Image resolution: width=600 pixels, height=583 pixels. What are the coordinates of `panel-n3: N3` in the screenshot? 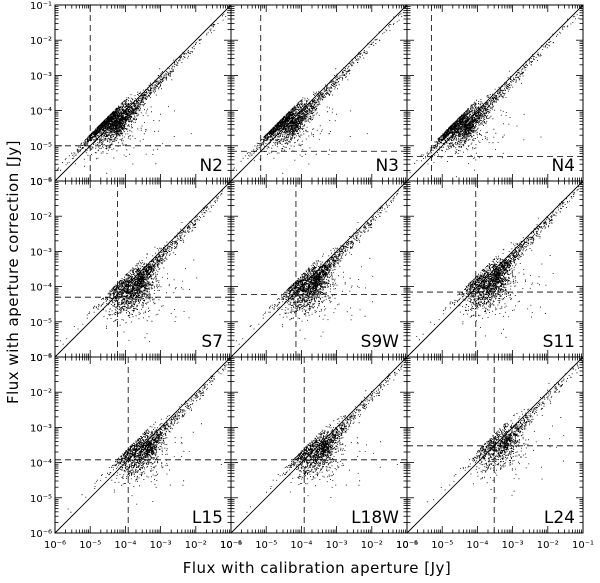 It's located at (319, 93).